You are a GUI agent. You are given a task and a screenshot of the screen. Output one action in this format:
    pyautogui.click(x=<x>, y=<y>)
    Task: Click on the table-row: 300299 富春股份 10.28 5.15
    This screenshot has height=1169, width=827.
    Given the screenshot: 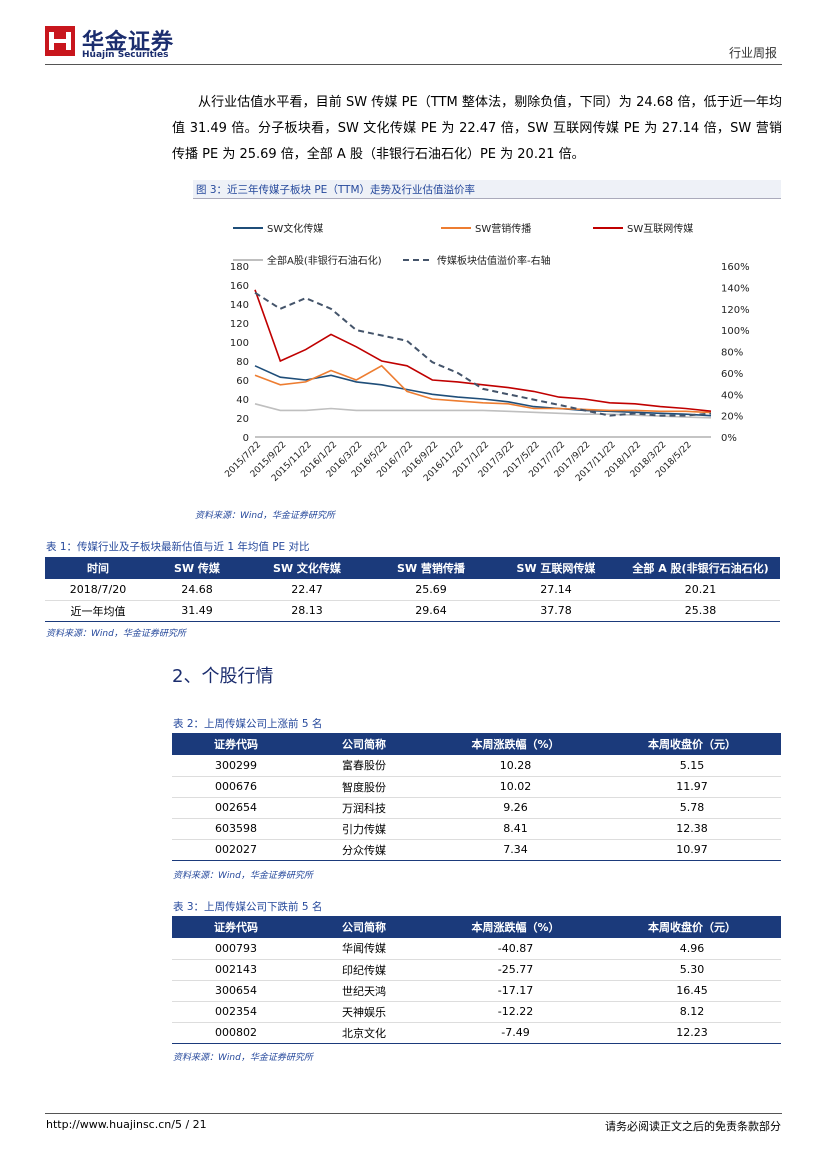 What is the action you would take?
    pyautogui.click(x=476, y=766)
    